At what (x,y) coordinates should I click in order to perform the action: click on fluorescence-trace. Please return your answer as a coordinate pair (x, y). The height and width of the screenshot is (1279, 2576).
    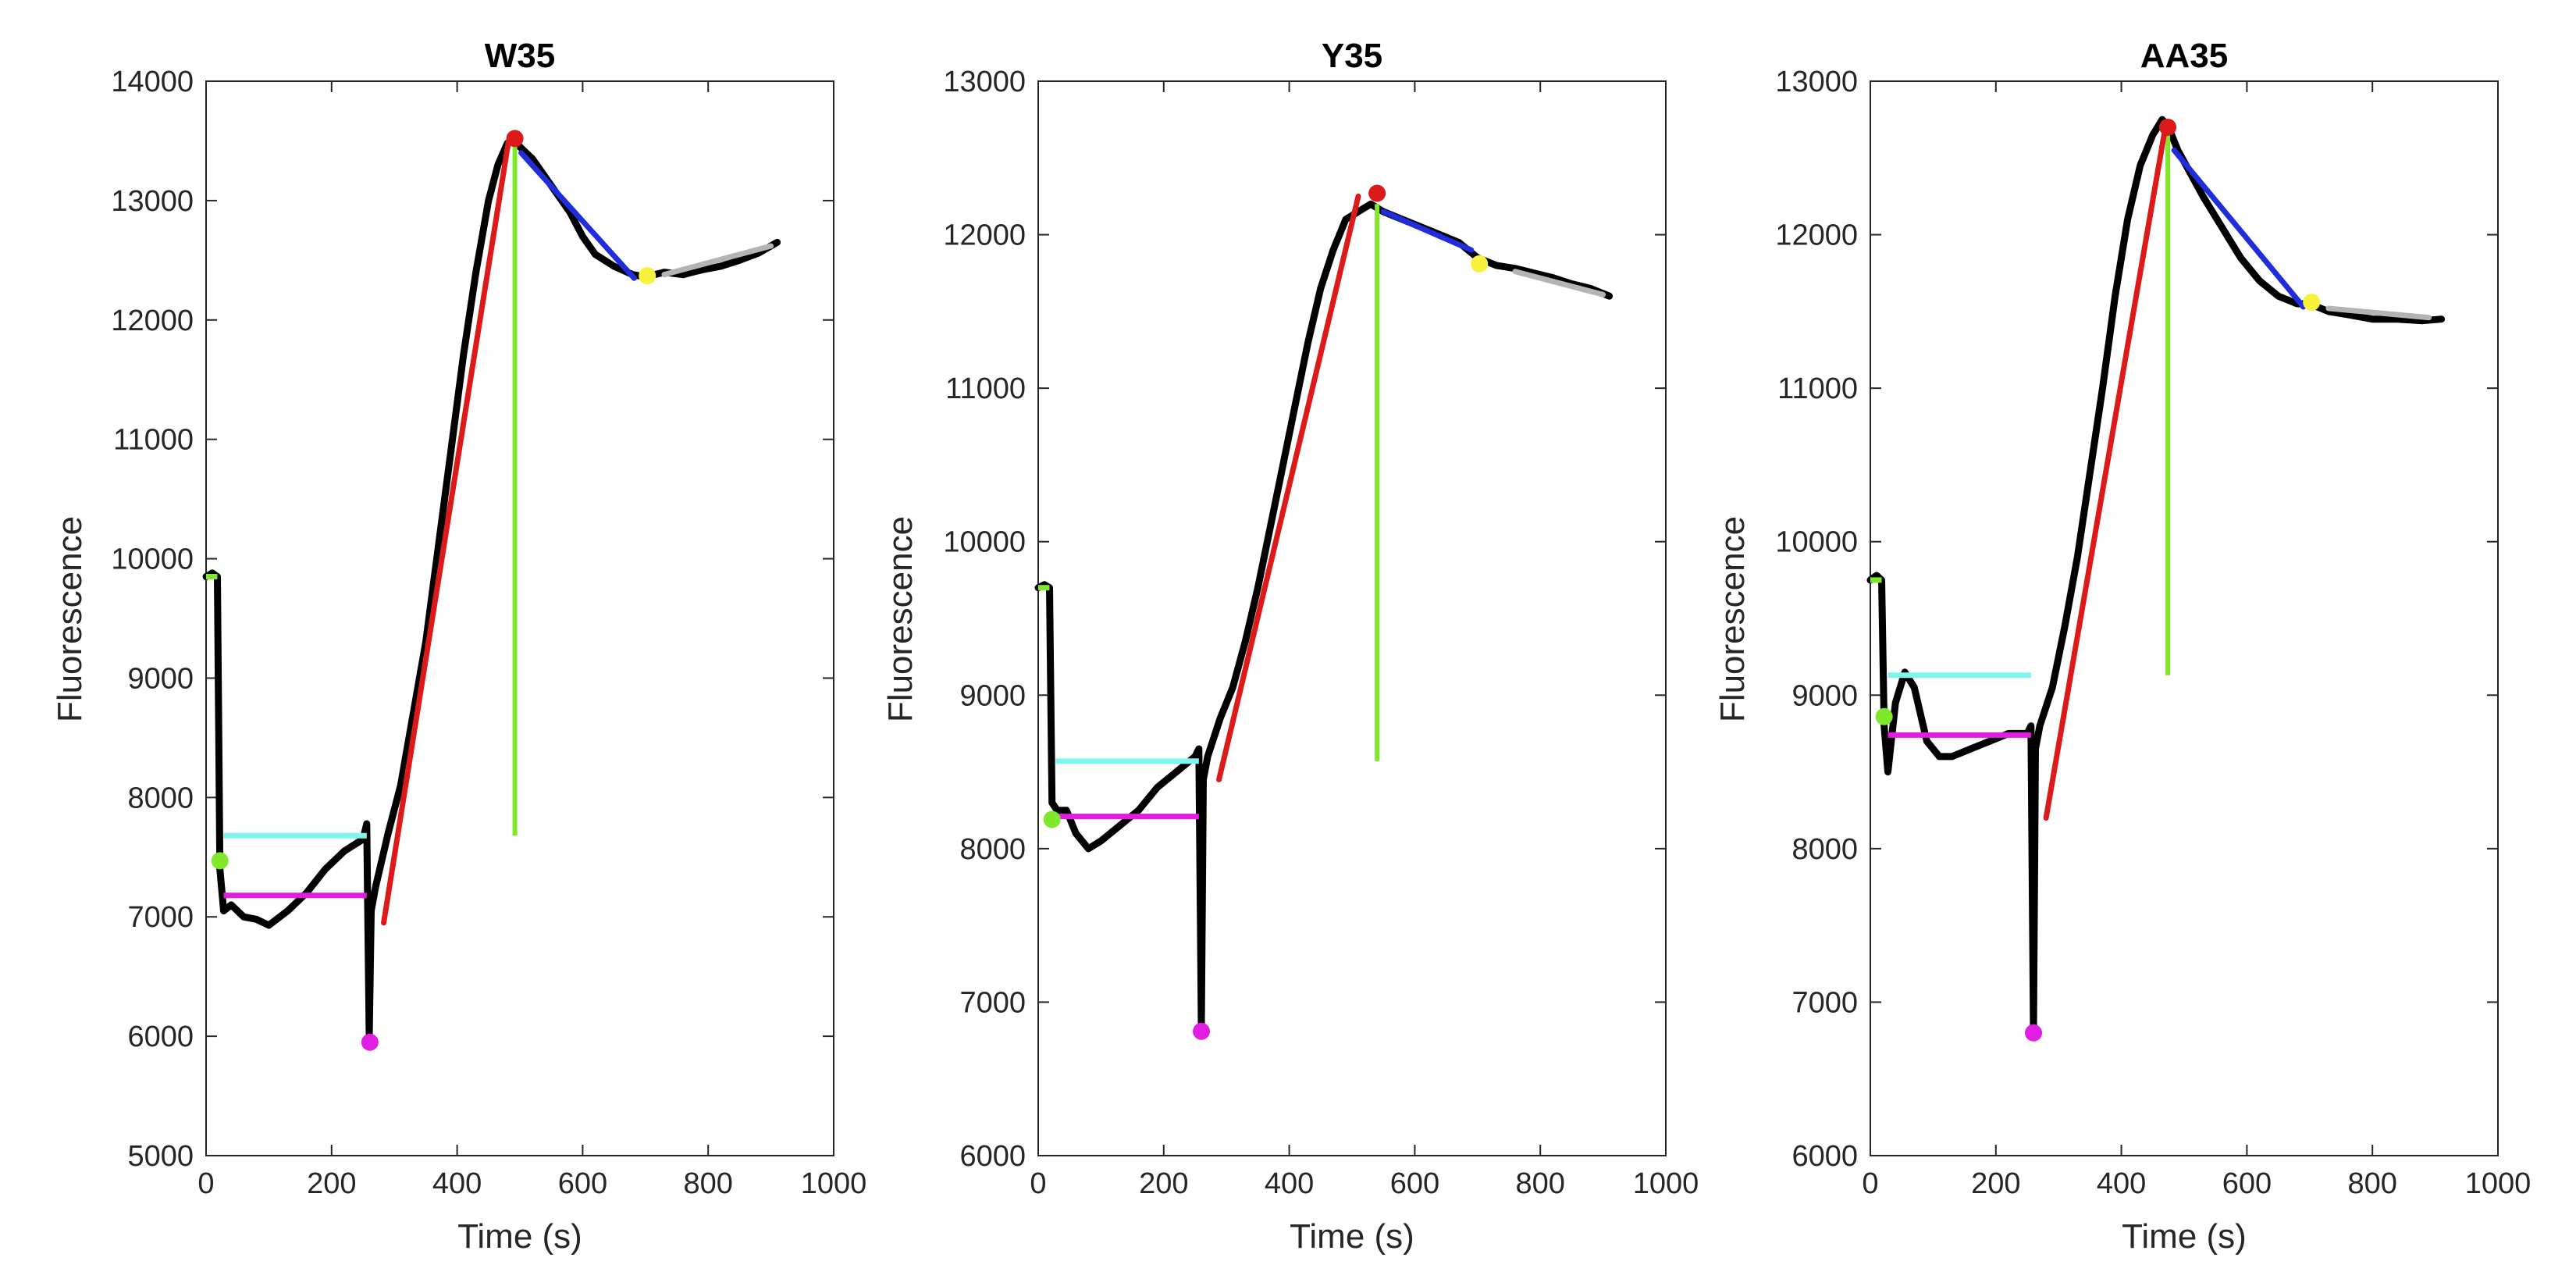
    Looking at the image, I should click on (1324, 614).